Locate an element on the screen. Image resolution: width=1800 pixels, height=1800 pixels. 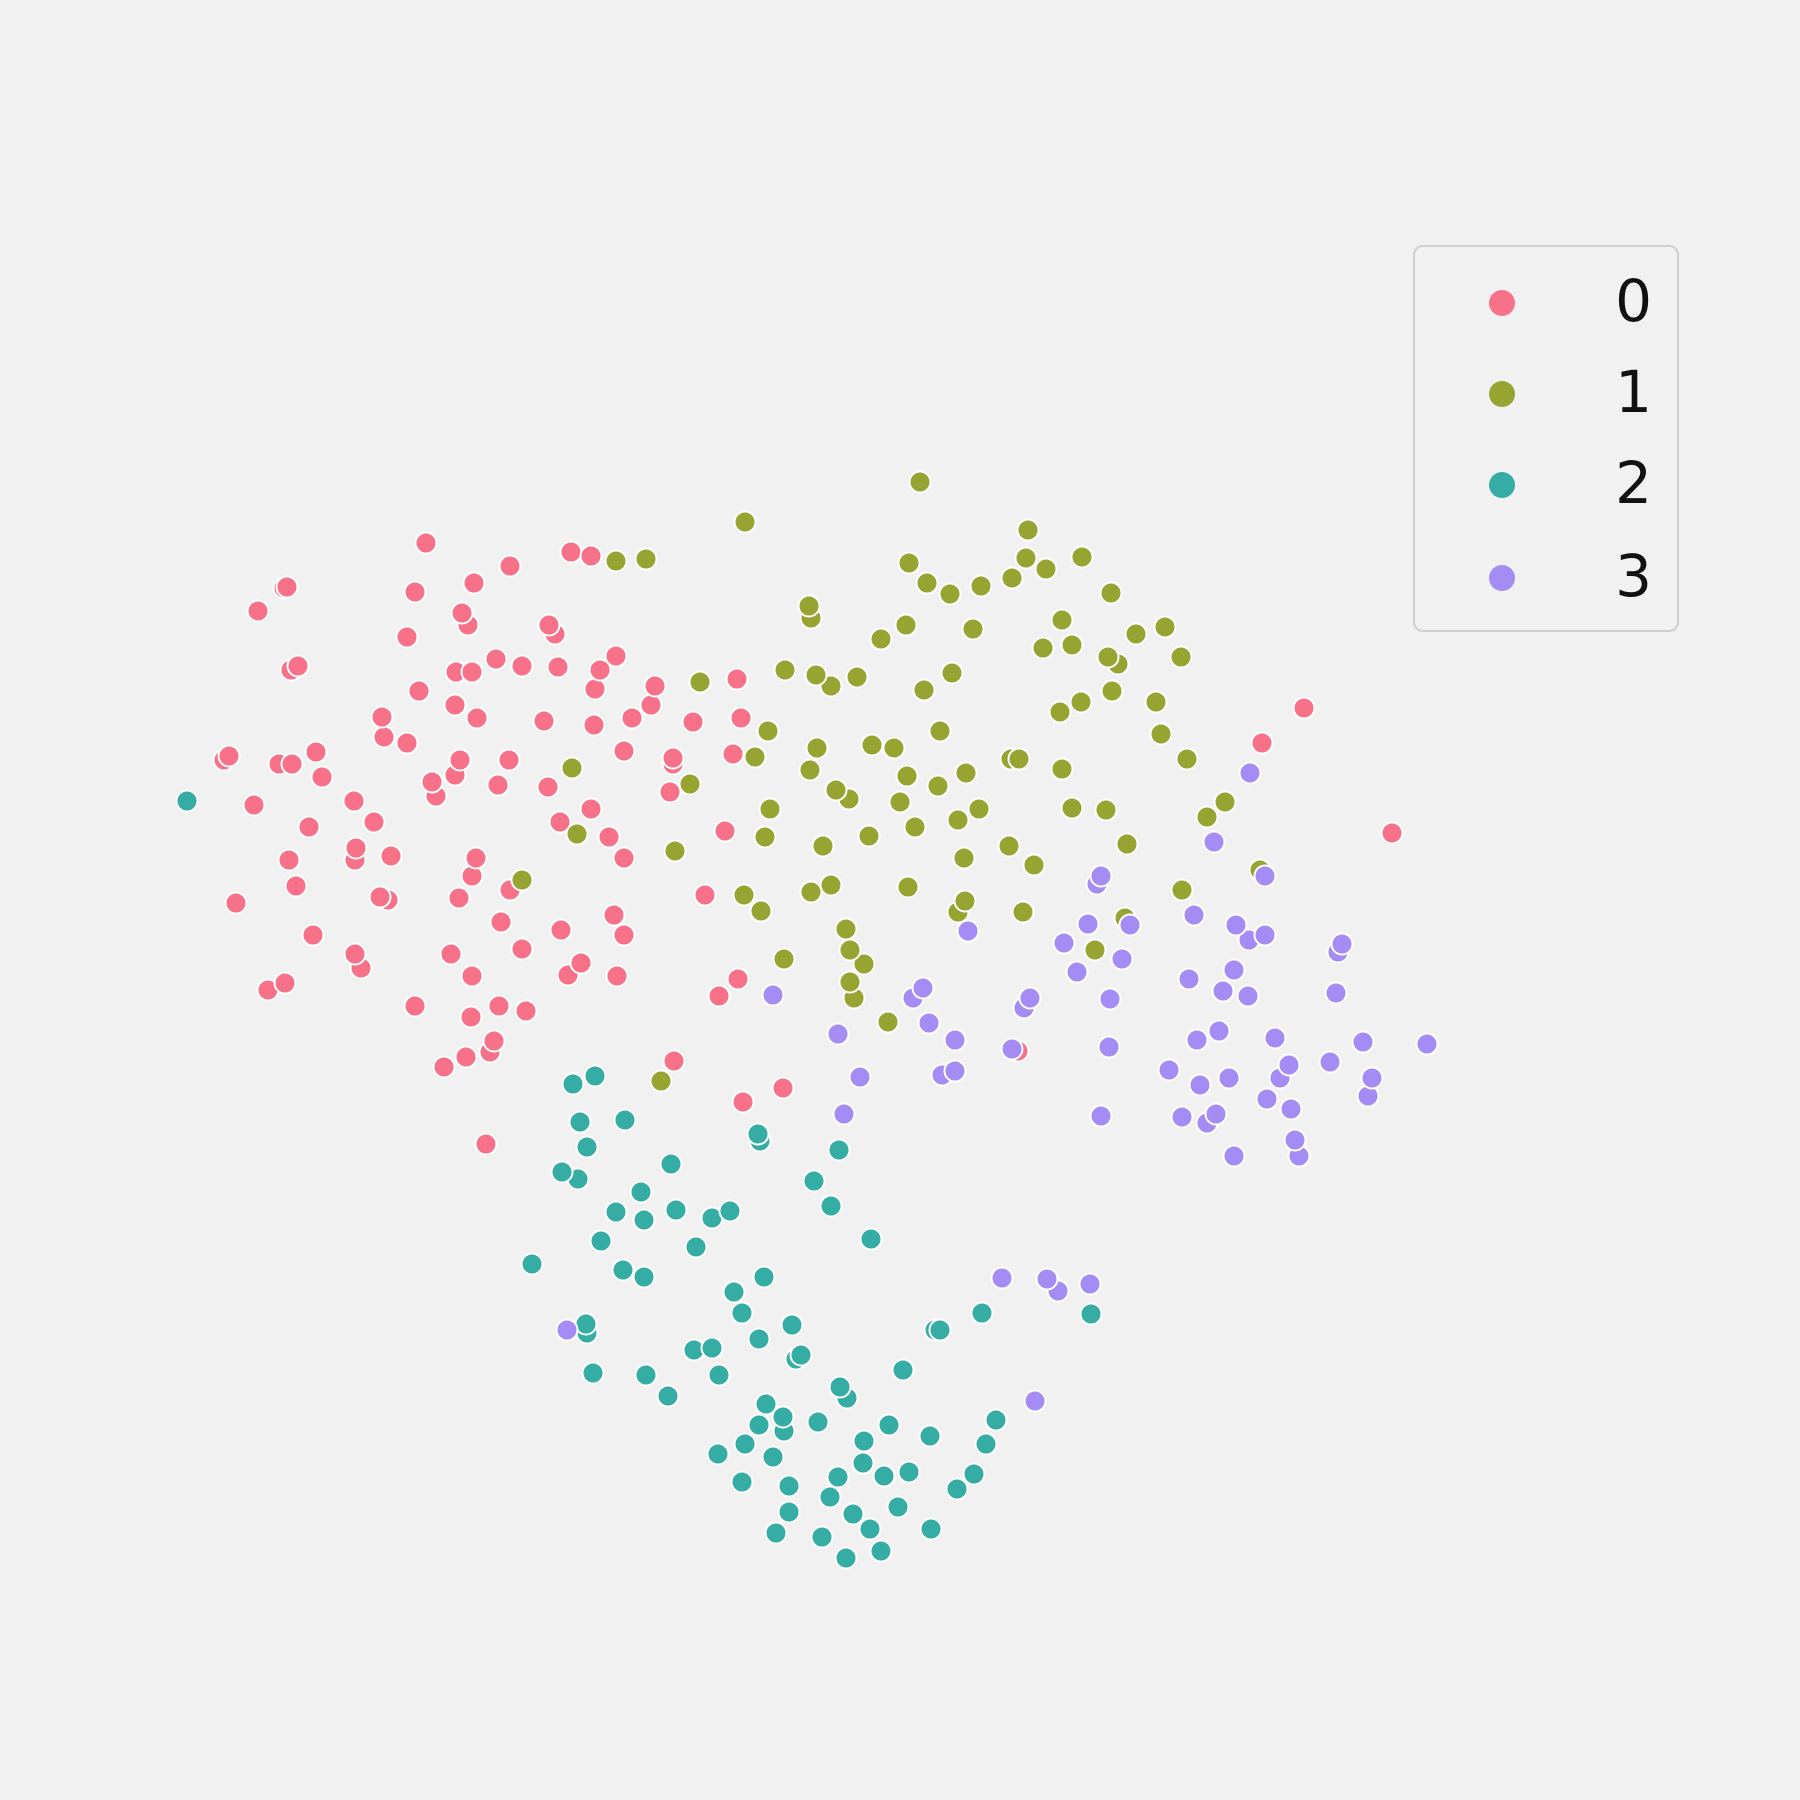
legend-label-2: 2 is located at coordinates (1633, 483).